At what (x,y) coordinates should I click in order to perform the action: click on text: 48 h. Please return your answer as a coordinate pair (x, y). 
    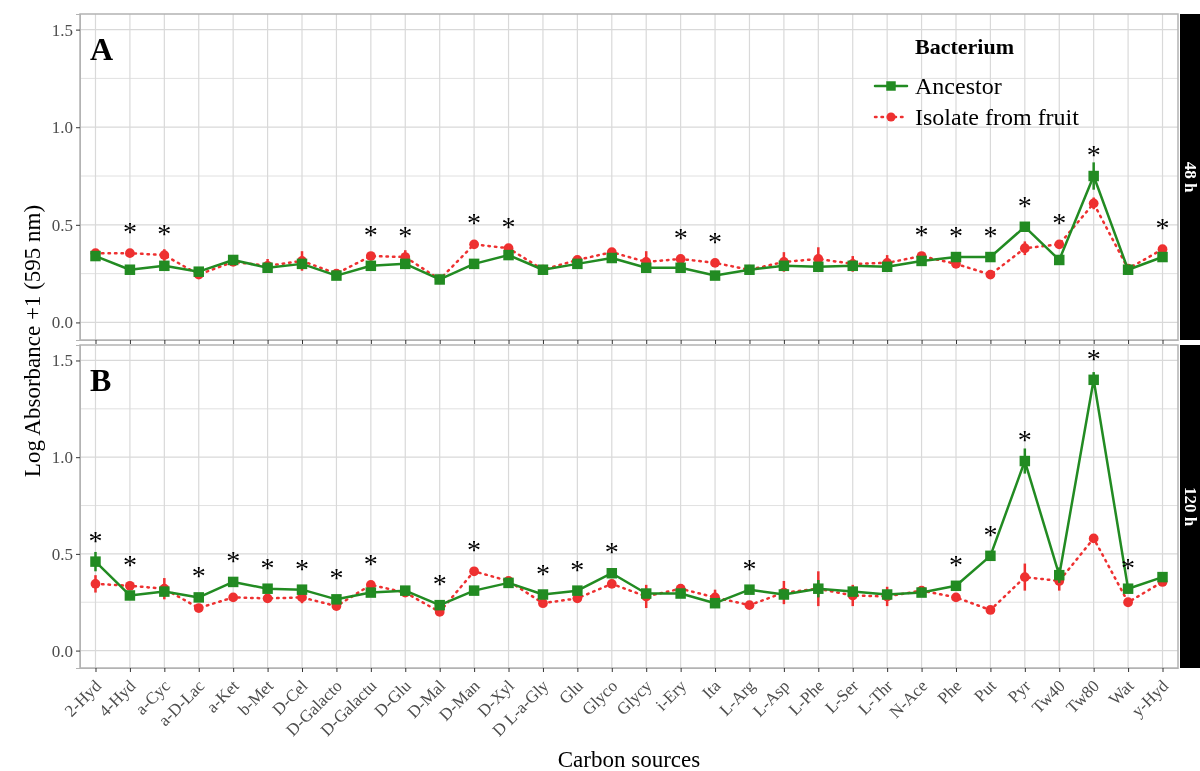
    Looking at the image, I should click on (1190, 177).